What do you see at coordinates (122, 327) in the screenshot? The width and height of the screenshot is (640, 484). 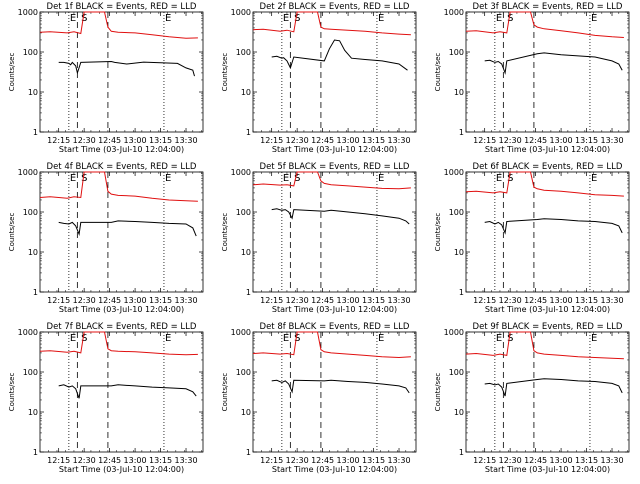 I see `plot-title: Det 7f BLACK = Events, RED = LLD` at bounding box center [122, 327].